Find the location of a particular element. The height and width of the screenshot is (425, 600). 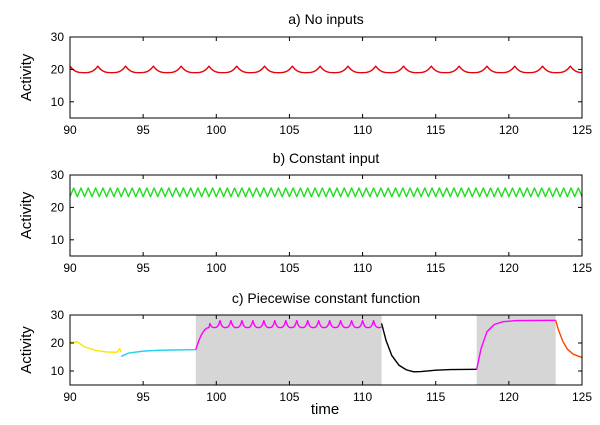

shaded-region is located at coordinates (516, 350).